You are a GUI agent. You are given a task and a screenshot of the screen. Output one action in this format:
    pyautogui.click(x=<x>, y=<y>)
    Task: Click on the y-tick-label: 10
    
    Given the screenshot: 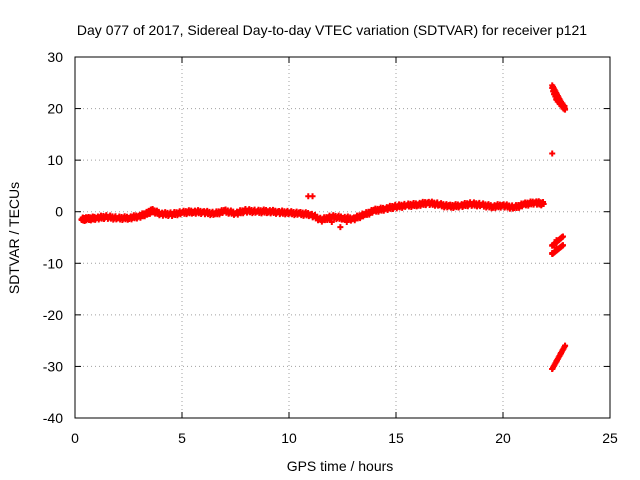 What is the action you would take?
    pyautogui.click(x=55, y=160)
    